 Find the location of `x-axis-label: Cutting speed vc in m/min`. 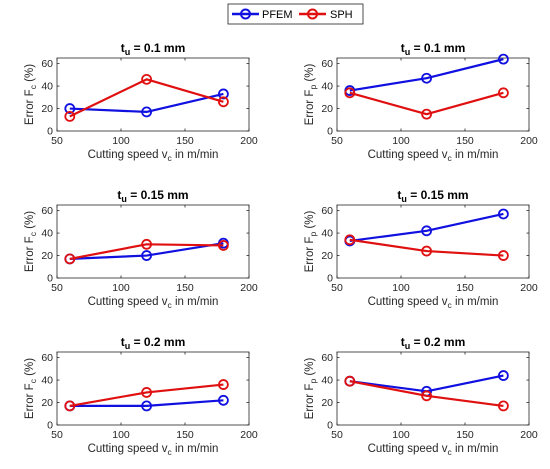

x-axis-label: Cutting speed vc in m/min is located at coordinates (433, 156).